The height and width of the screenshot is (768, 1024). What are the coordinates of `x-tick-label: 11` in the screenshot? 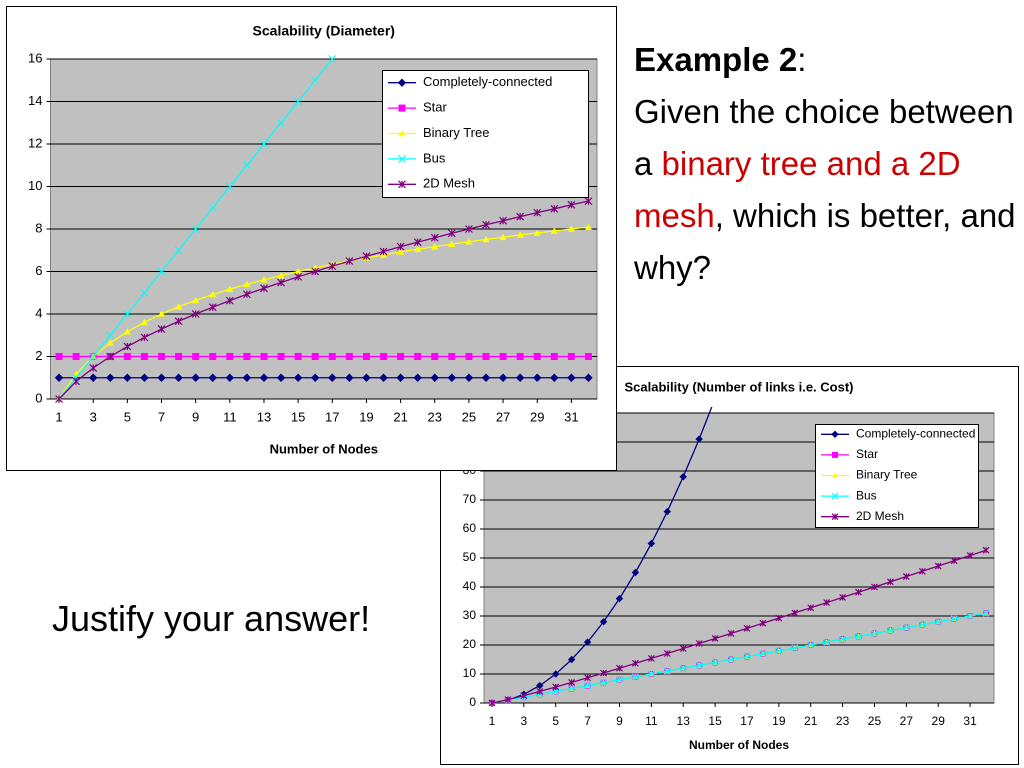 It's located at (230, 416).